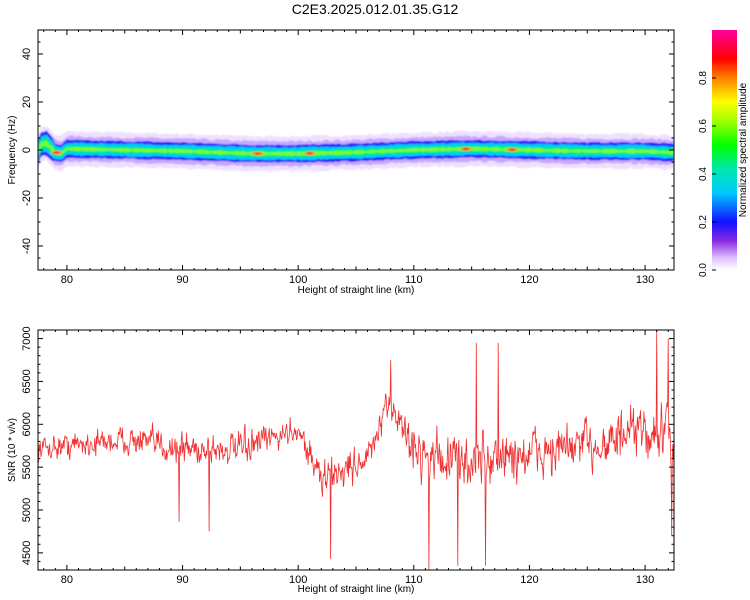 The width and height of the screenshot is (750, 600). I want to click on y-tick-label: 6500, so click(27, 381).